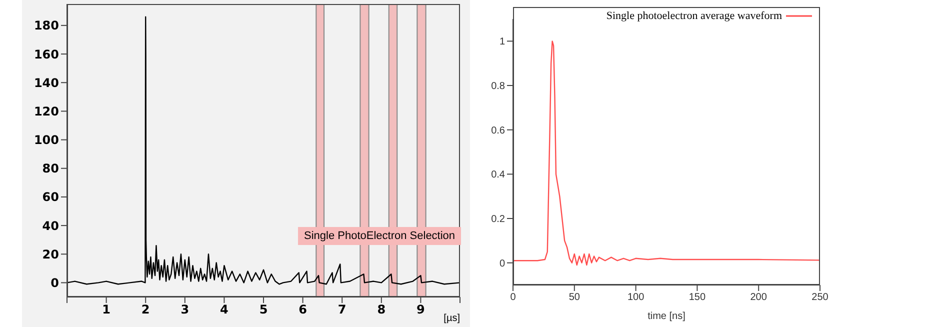 This screenshot has height=327, width=926. Describe the element at coordinates (820, 298) in the screenshot. I see `x-tick-label: 250` at that location.